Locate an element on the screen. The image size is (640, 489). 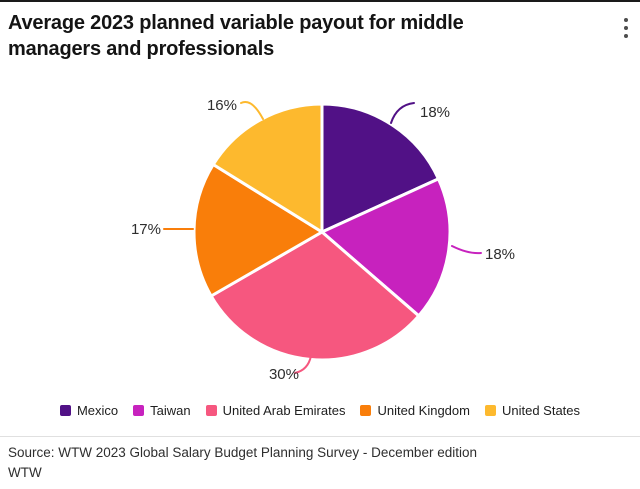
legend-label: United Kingdom is located at coordinates (423, 410).